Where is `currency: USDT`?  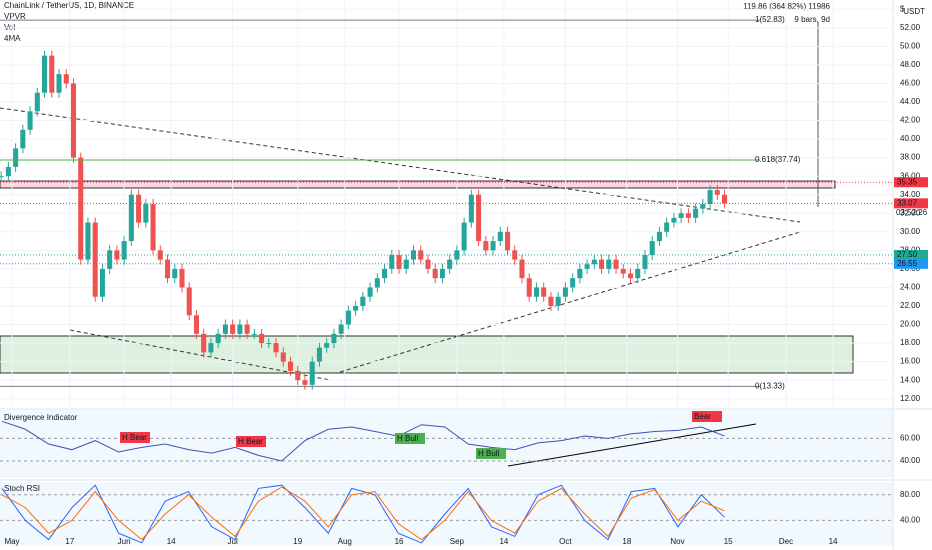
currency: USDT is located at coordinates (914, 11).